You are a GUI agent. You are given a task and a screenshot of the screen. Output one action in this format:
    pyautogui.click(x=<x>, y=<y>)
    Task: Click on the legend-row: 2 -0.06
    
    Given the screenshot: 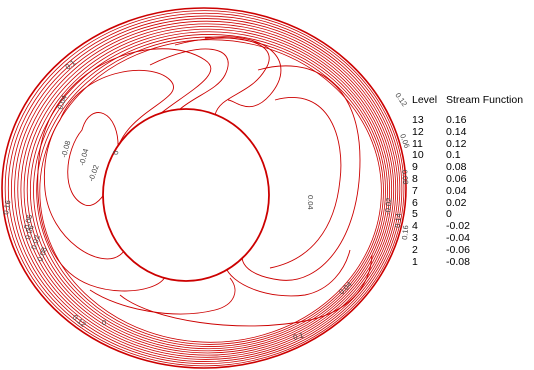 What is the action you would take?
    pyautogui.click(x=467, y=250)
    